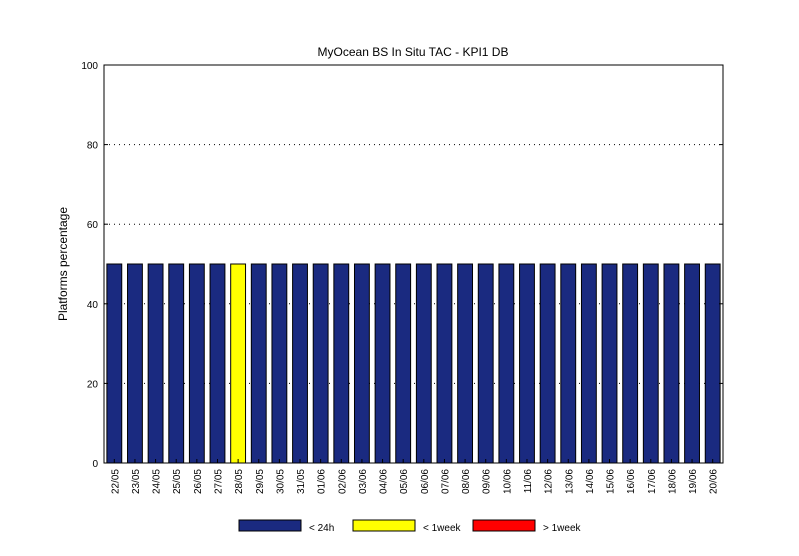  I want to click on y-tick-label: 0, so click(95, 464).